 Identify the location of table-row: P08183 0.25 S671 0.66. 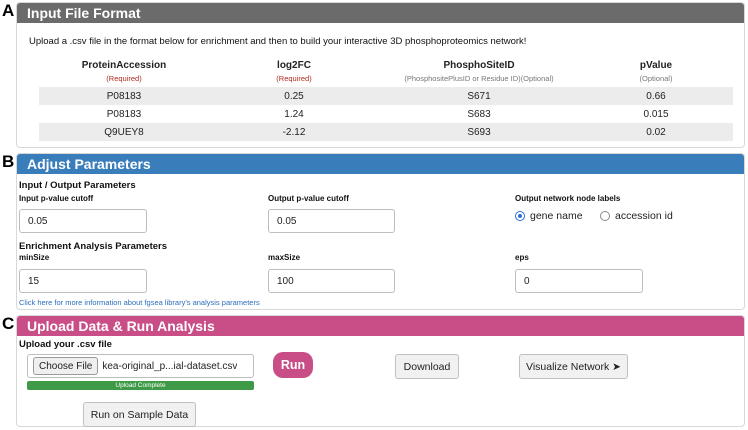
(386, 96).